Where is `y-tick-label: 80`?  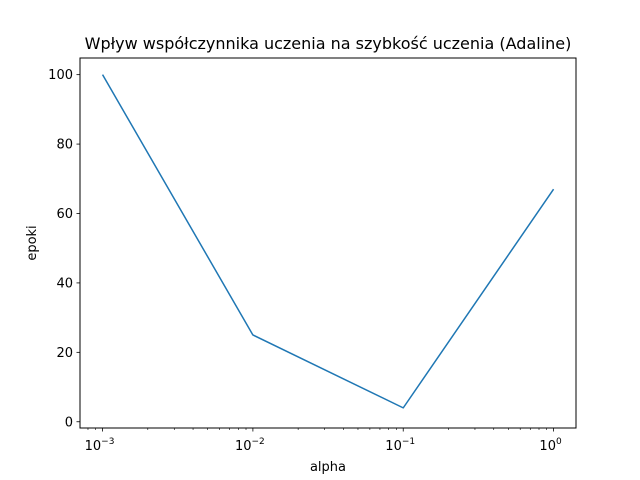 y-tick-label: 80 is located at coordinates (64, 145).